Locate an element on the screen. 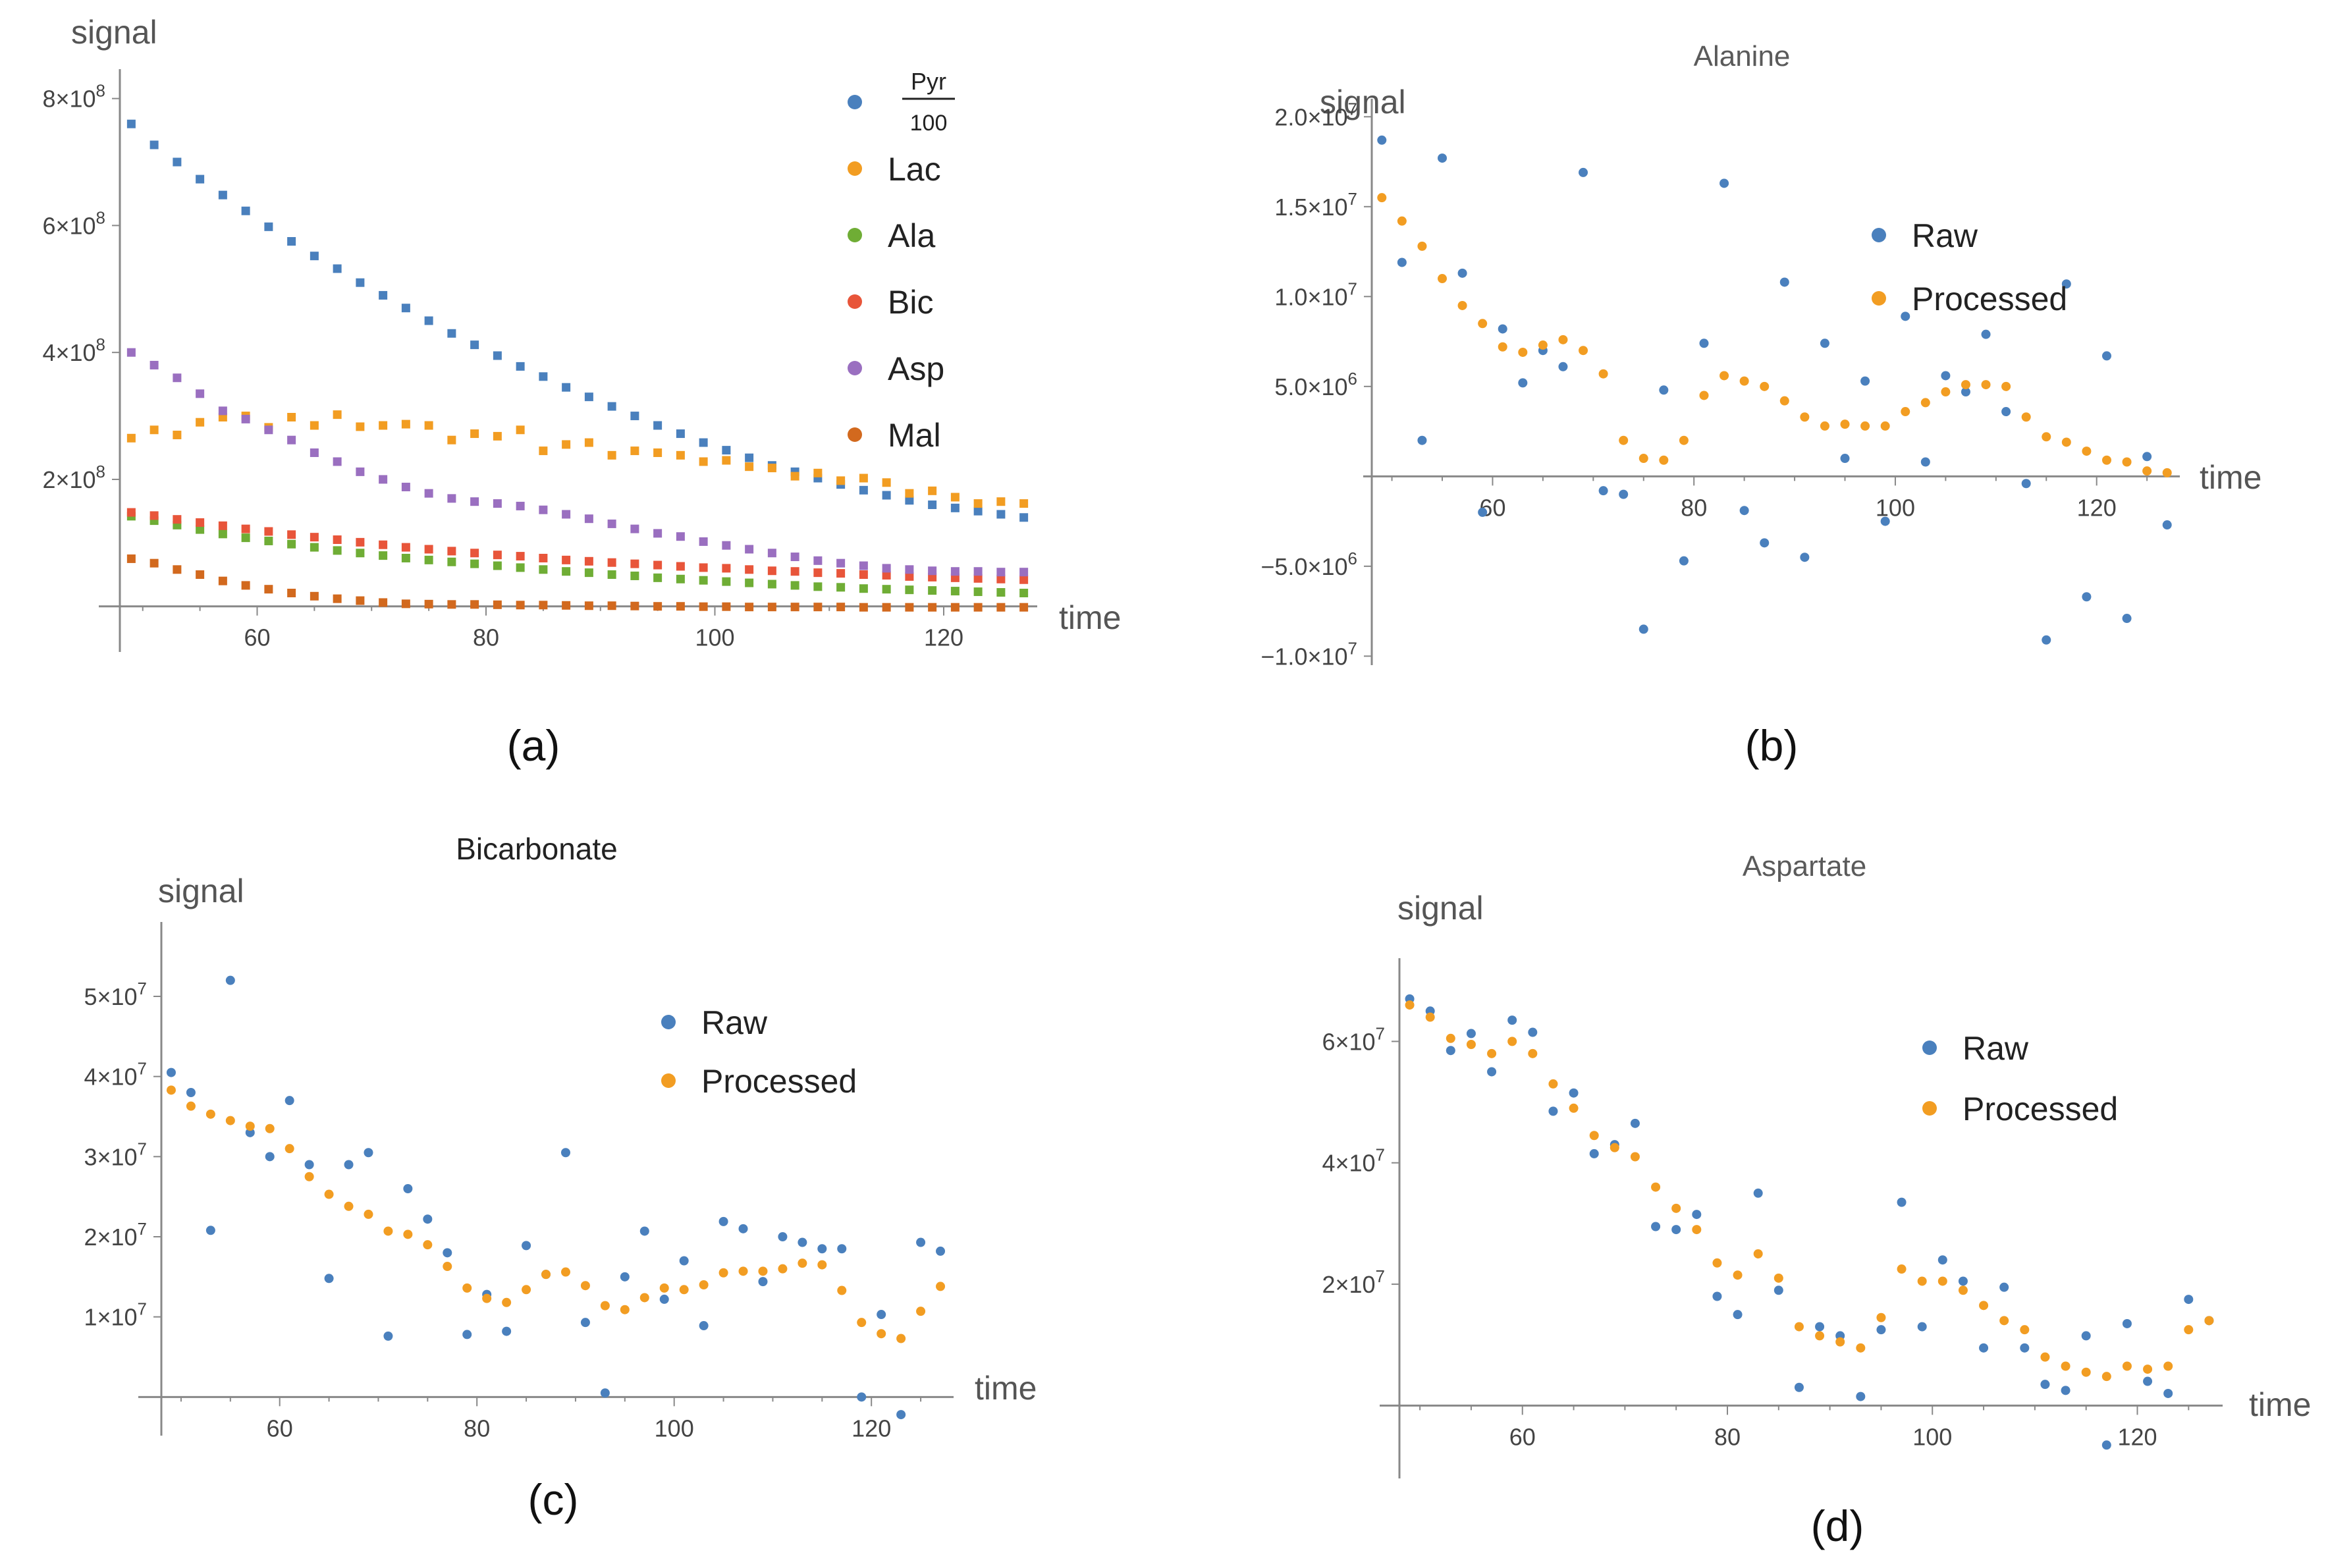  x-tick-label: 80 is located at coordinates (486, 638).